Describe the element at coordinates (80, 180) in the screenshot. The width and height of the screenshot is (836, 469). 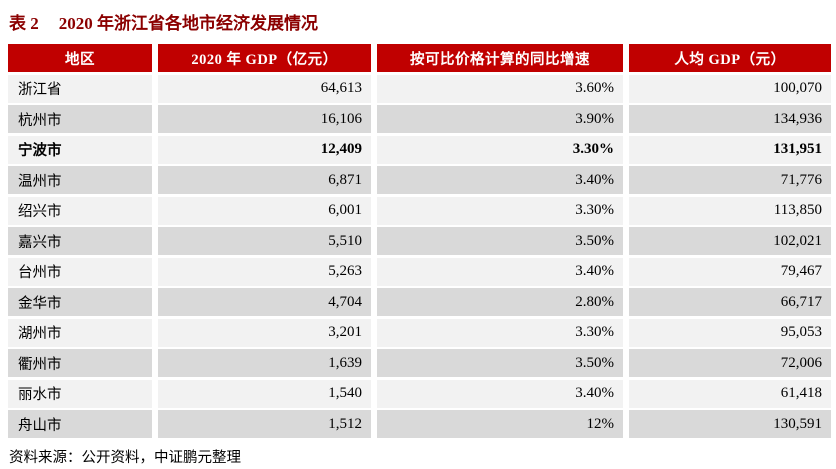
I see `cell-region-row-3: 温州市` at that location.